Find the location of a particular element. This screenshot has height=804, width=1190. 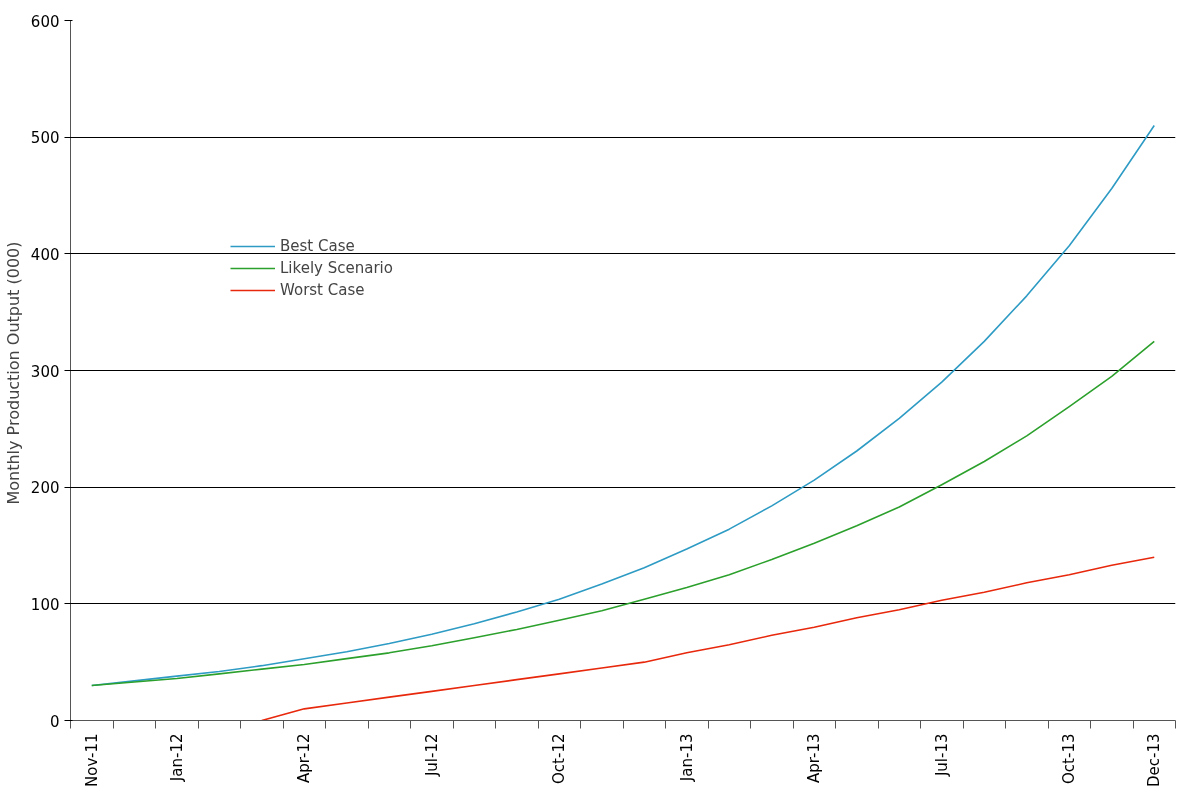

x-tick-label: Jan-13 is located at coordinates (686, 758).